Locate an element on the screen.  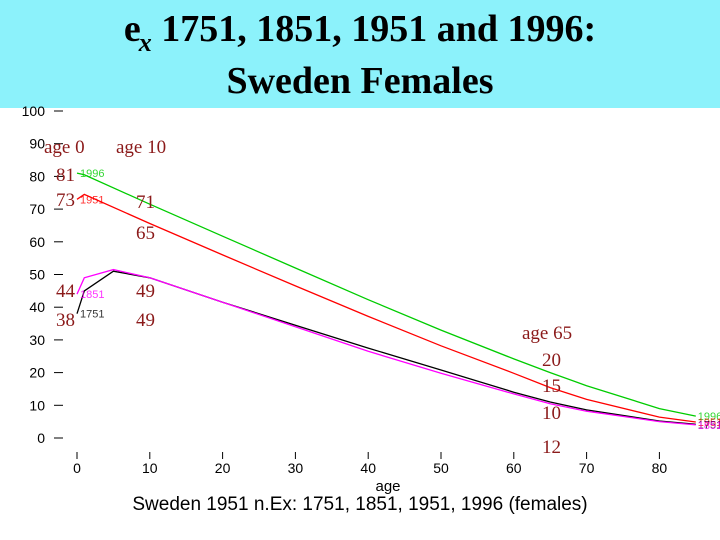
annotation-age0-value: 38 is located at coordinates (65, 320).